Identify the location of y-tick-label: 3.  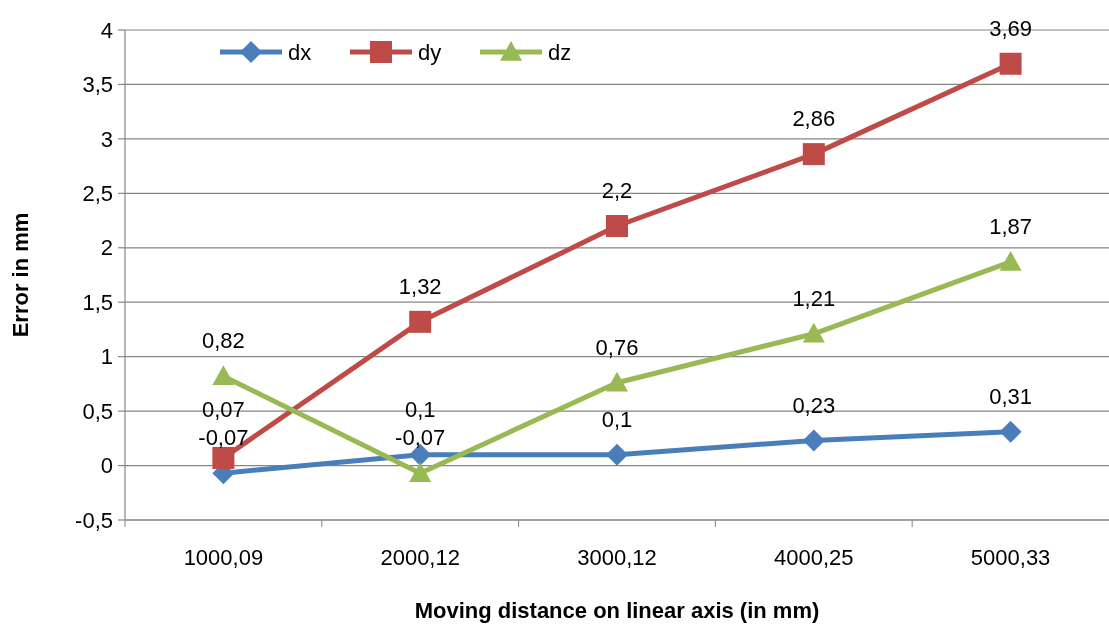
(106, 139).